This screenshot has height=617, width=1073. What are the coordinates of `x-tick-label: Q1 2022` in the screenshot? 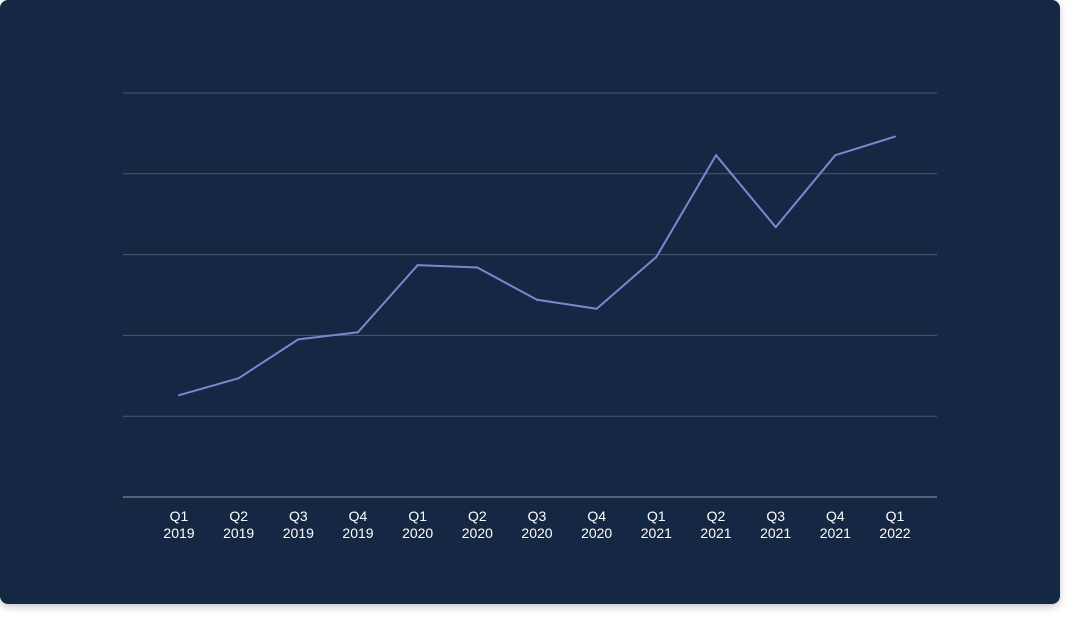 It's located at (894, 524).